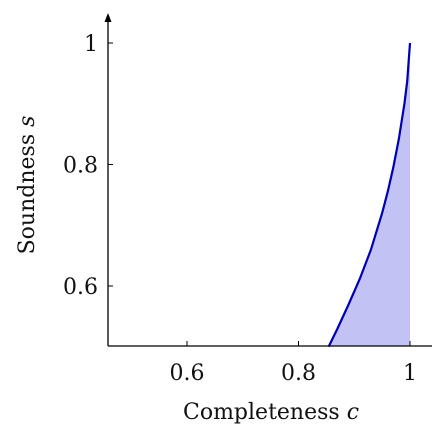 This screenshot has height=429, width=432. I want to click on x-ticks: 0.6 0.8 1, so click(293, 363).